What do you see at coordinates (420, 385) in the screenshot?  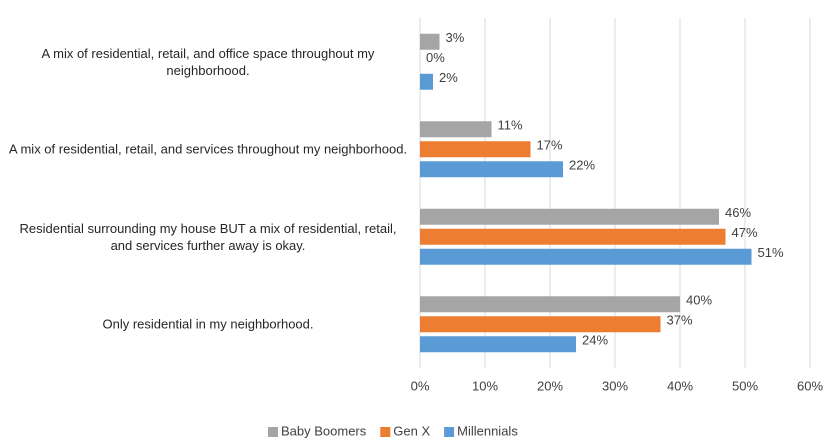 I see `x-tick-label: 0%` at bounding box center [420, 385].